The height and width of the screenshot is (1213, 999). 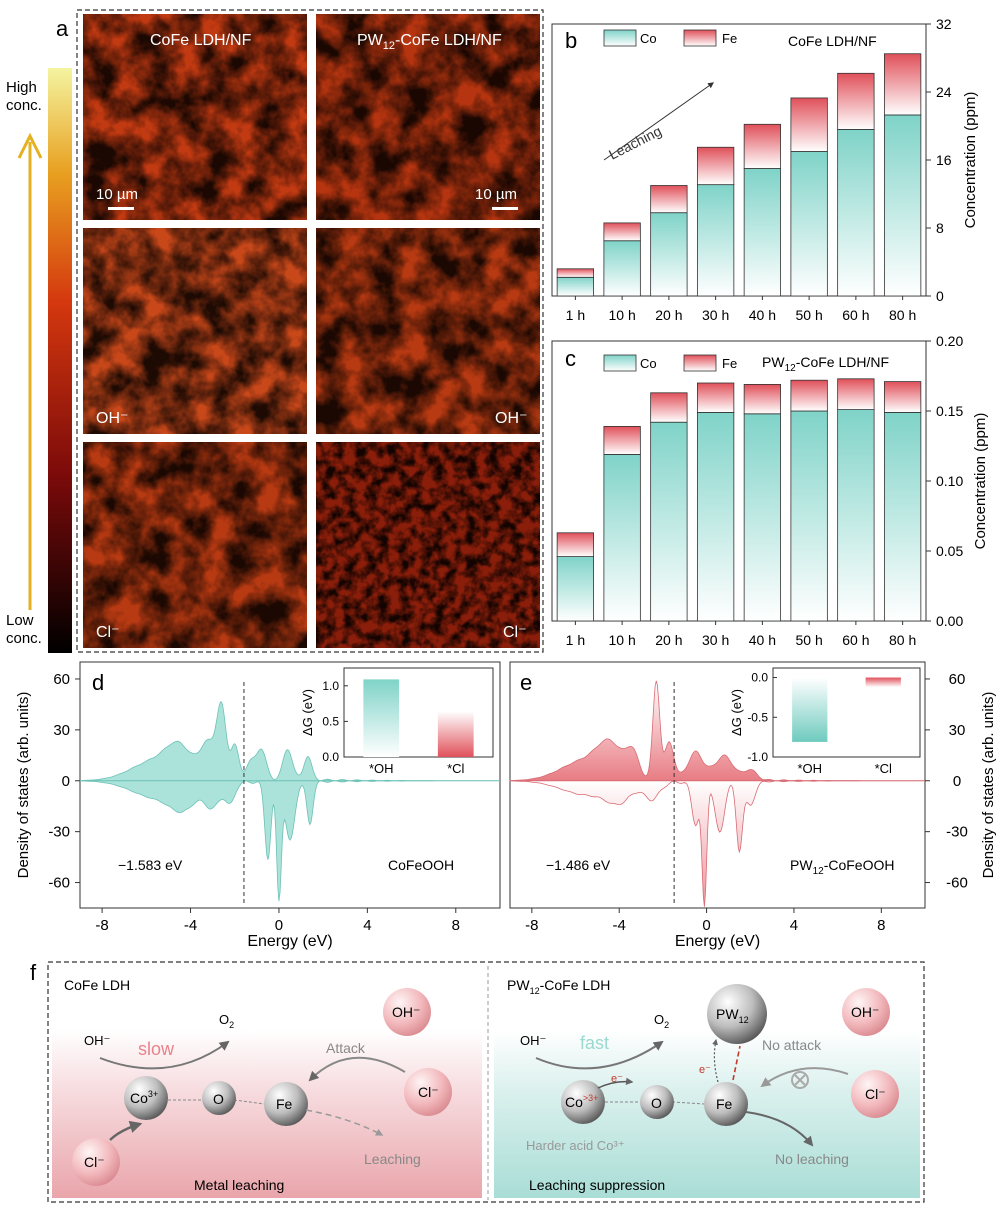 What do you see at coordinates (575, 315) in the screenshot?
I see `xtick-label-b-1: 1 h` at bounding box center [575, 315].